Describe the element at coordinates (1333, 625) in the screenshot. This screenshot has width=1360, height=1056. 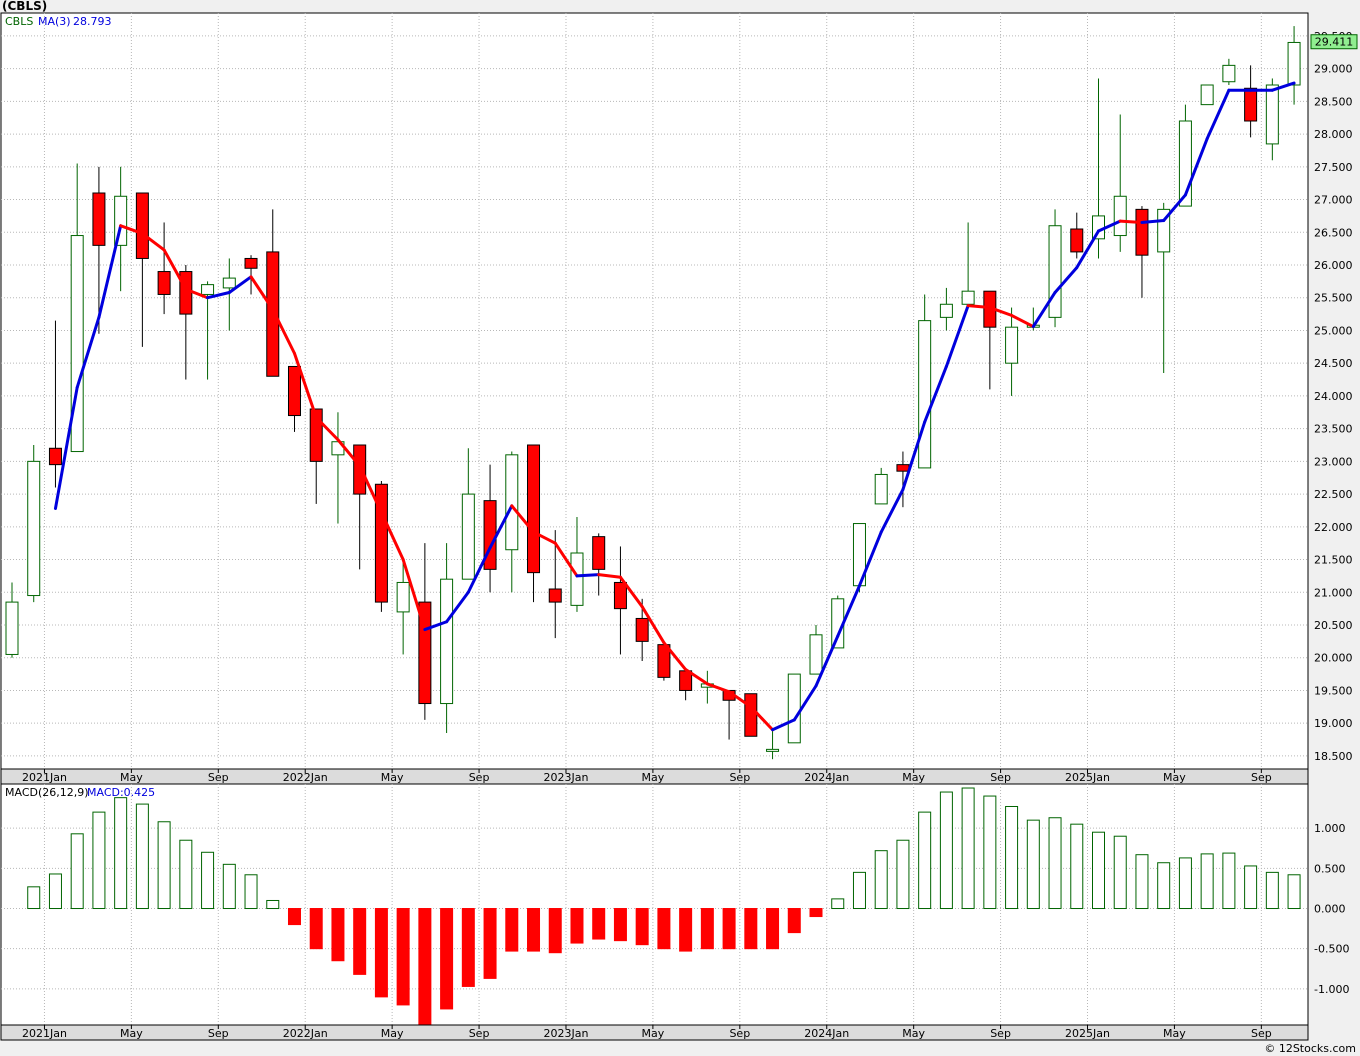
I see `price-y-tick-label: 20.500` at that location.